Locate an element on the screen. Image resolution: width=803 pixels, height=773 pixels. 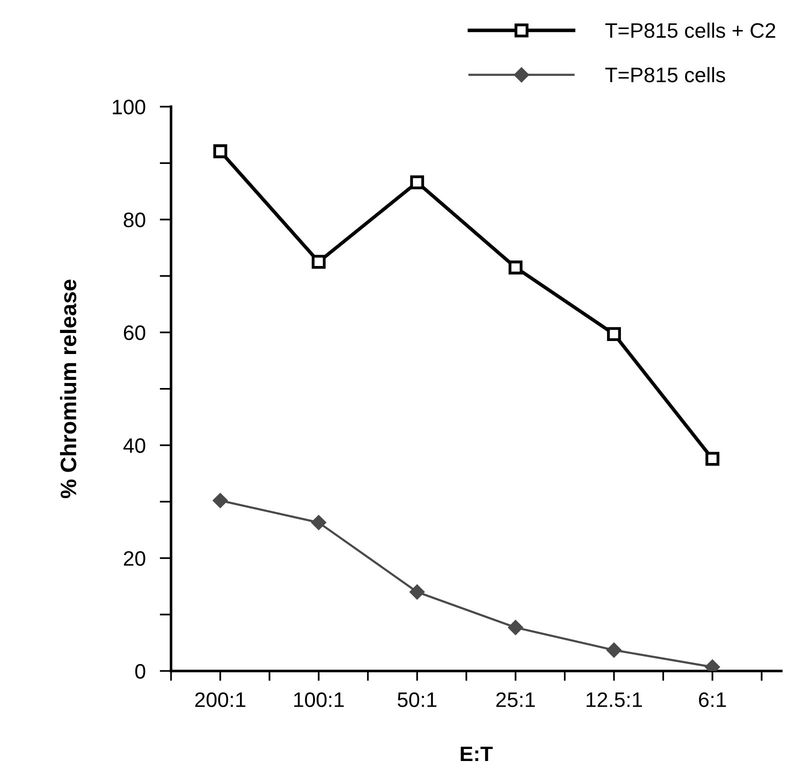
y-tick-label: 60 is located at coordinates (135, 332).